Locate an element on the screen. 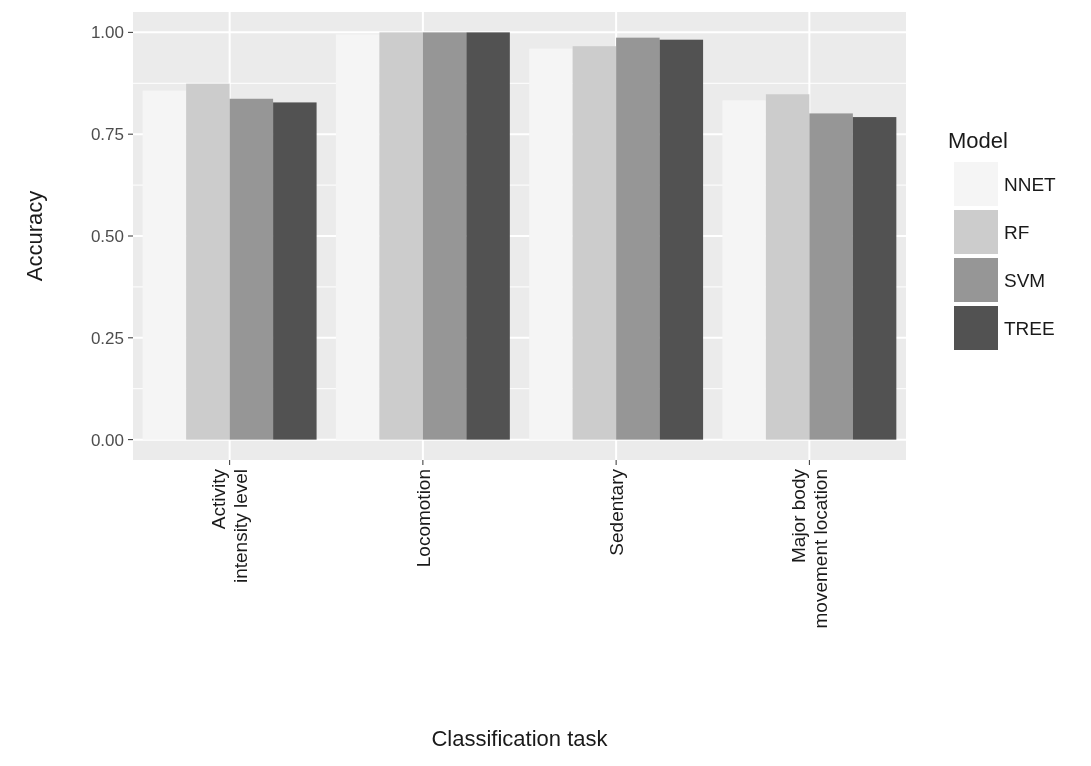 The image size is (1091, 766). x-tick-label: Sedentary is located at coordinates (616, 512).